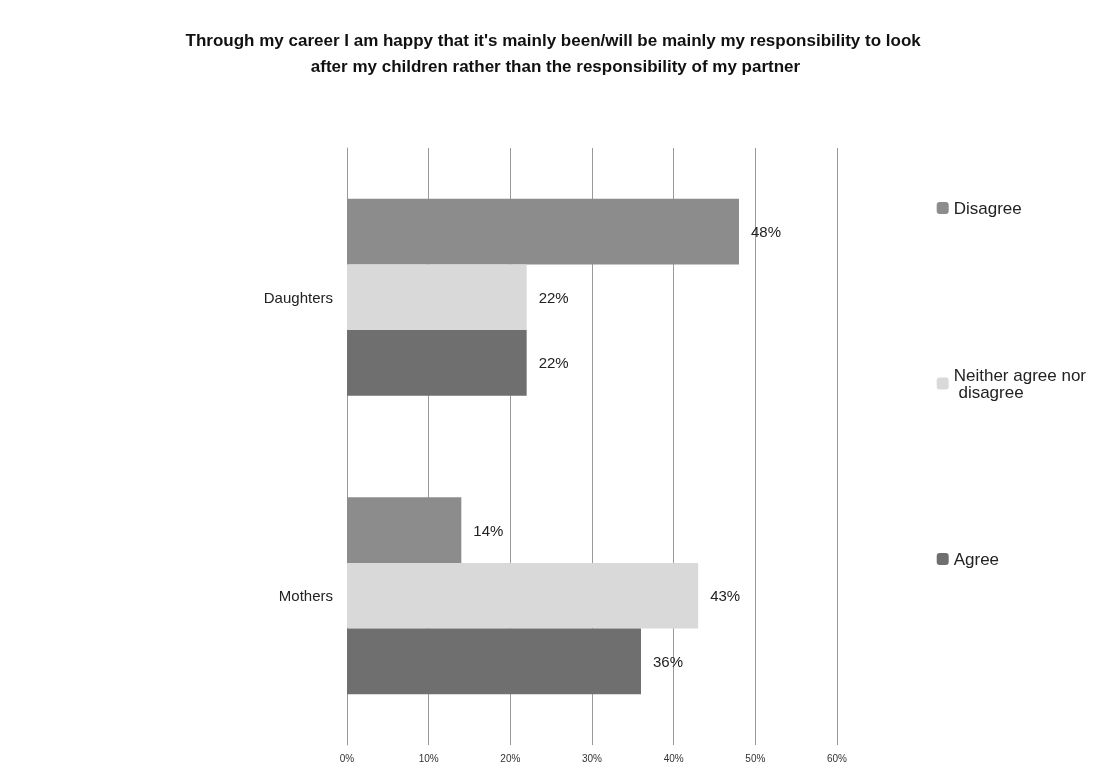  Describe the element at coordinates (725, 596) in the screenshot. I see `data-label: 43%` at that location.